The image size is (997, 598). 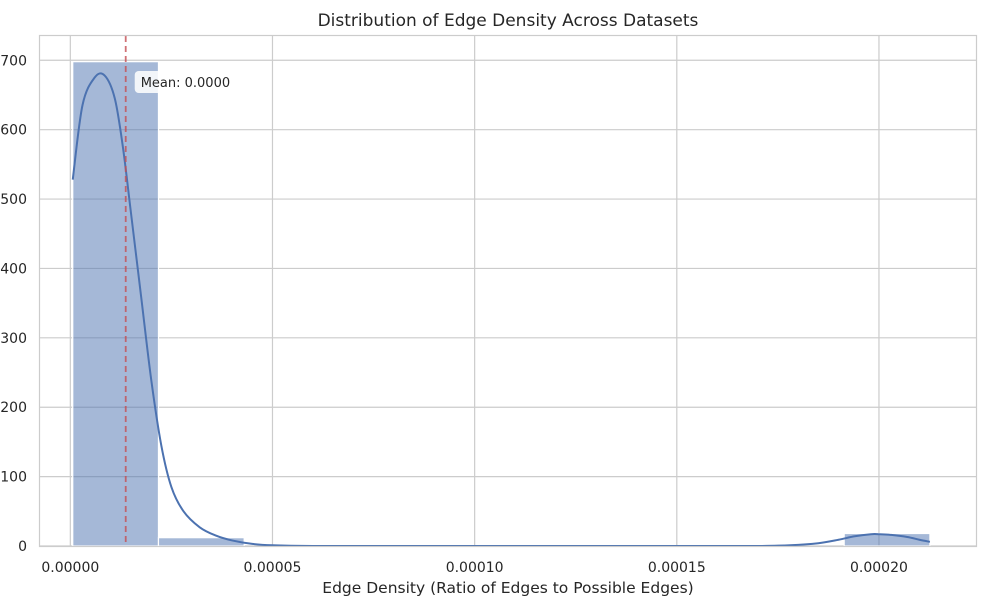 I want to click on mean-annotation-box, so click(x=182, y=82).